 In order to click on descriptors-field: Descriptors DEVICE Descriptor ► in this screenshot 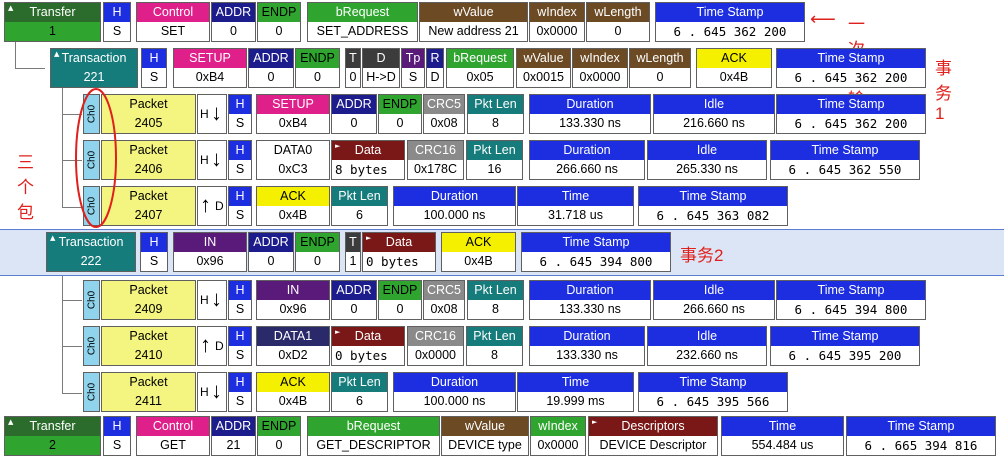, I will do `click(653, 436)`.